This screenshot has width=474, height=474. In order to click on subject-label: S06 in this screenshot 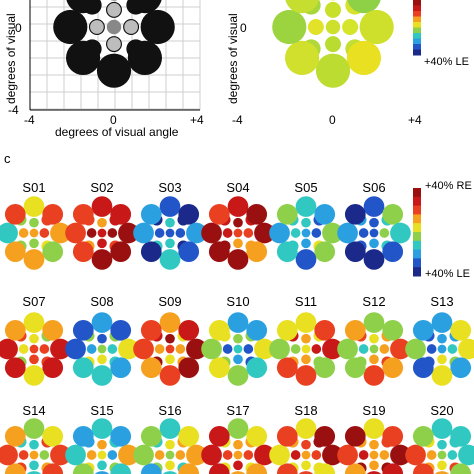, I will do `click(374, 187)`.